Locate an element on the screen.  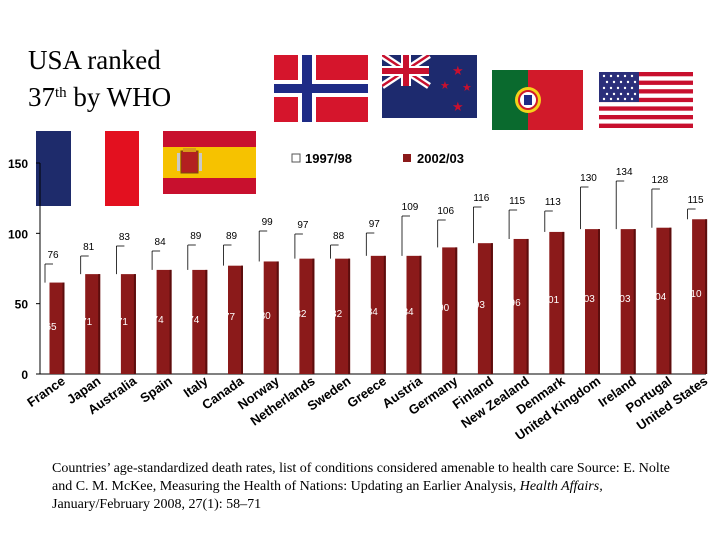
data-label-1997: 88 is located at coordinates (339, 236).